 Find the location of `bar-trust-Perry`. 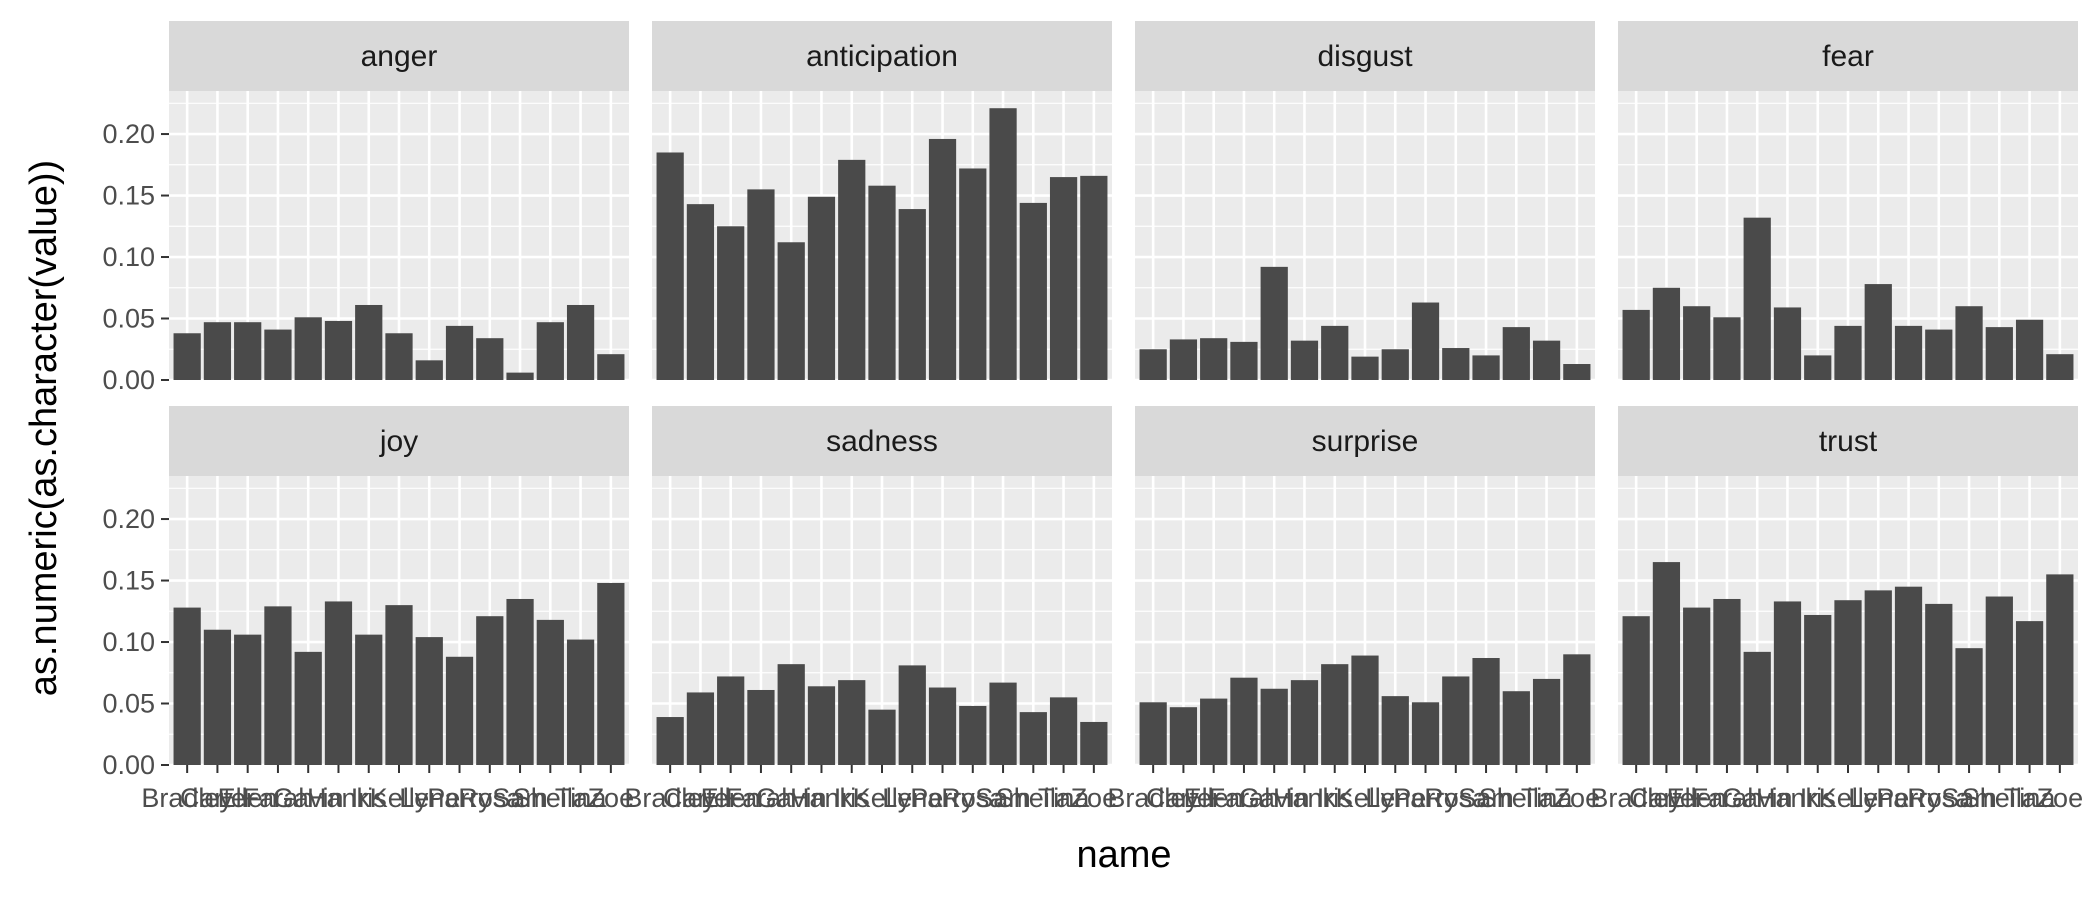

bar-trust-Perry is located at coordinates (1908, 675).